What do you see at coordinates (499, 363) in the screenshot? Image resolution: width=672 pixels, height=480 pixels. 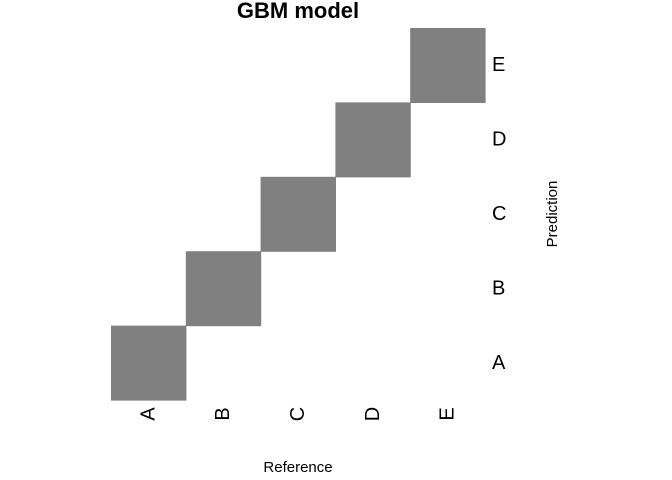 I see `y-tick-label-a: A` at bounding box center [499, 363].